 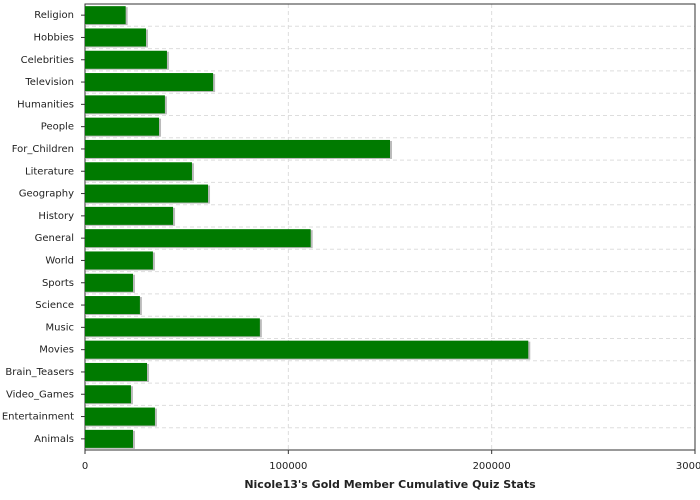 What do you see at coordinates (492, 466) in the screenshot?
I see `x-tick-label: 200000` at bounding box center [492, 466].